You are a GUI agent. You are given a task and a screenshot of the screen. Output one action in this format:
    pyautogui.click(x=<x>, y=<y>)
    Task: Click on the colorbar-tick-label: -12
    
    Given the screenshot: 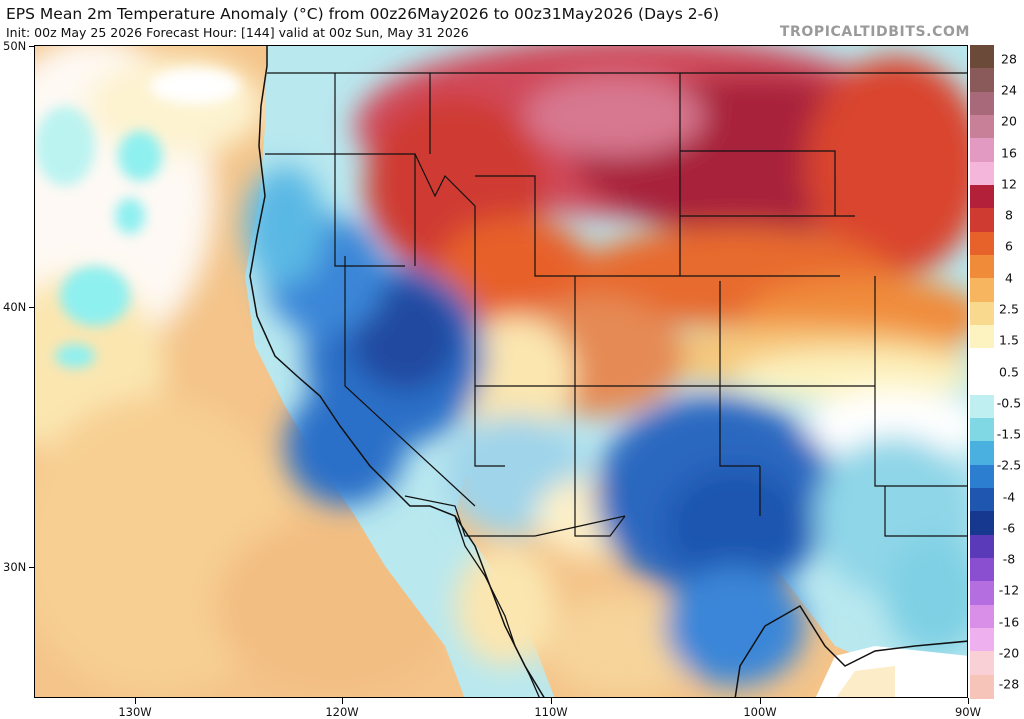 What is the action you would take?
    pyautogui.click(x=1009, y=590)
    